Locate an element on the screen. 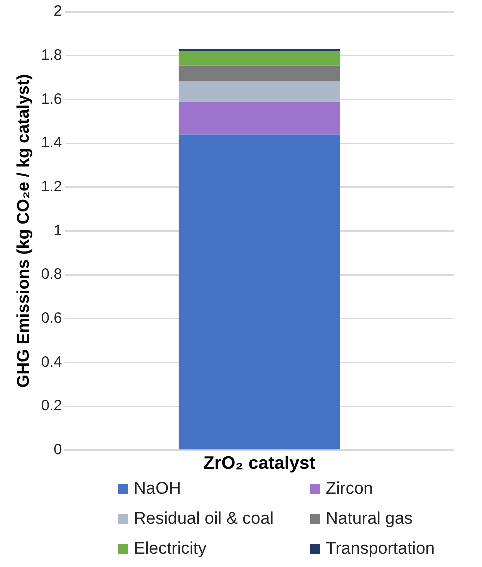  legend-label: NaOH is located at coordinates (157, 489).